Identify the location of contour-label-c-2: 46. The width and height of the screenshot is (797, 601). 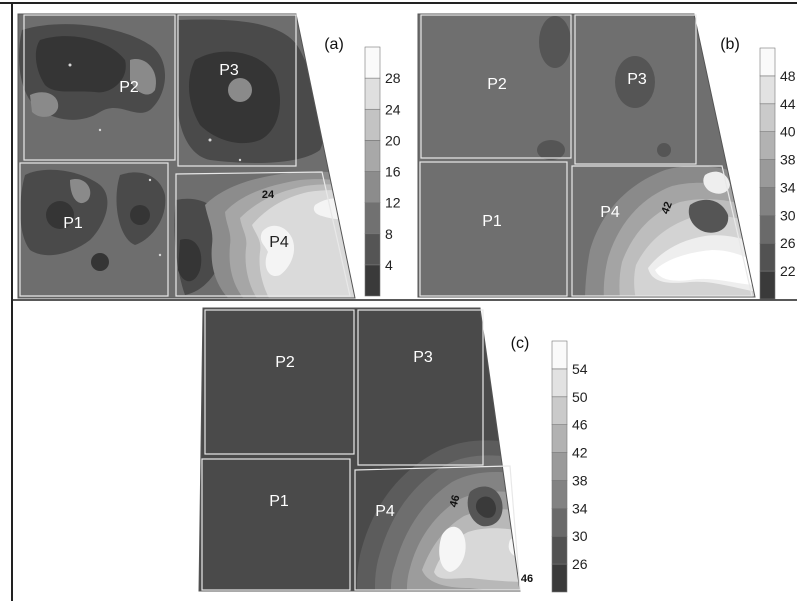
(527, 579).